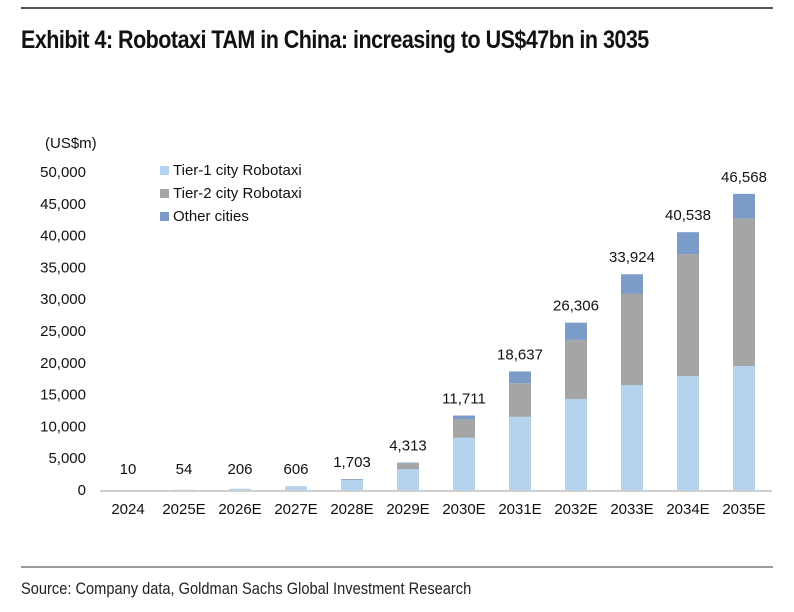 This screenshot has height=612, width=794. Describe the element at coordinates (519, 509) in the screenshot. I see `x-tick-label: 2031E` at that location.